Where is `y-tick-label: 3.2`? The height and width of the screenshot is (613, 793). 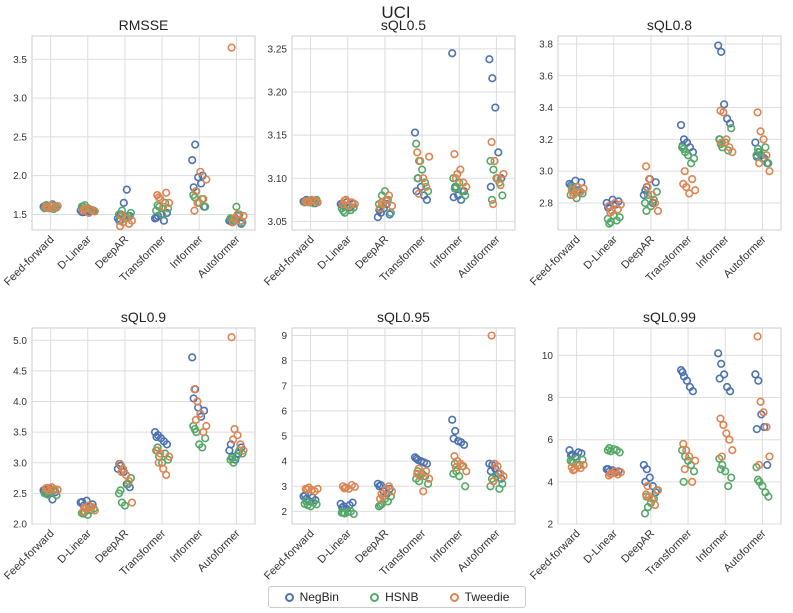 y-tick-label: 3.2 is located at coordinates (546, 140).